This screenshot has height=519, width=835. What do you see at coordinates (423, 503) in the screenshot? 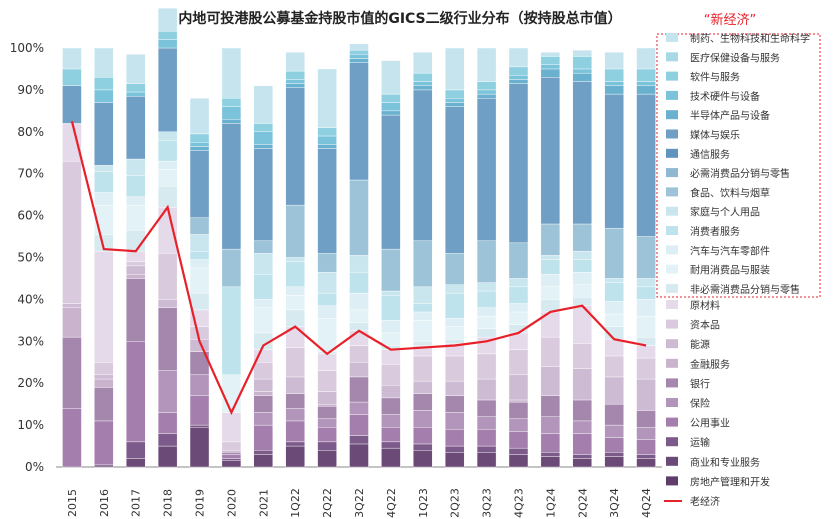
I see `x-tick-label: 1Q23` at bounding box center [423, 503].